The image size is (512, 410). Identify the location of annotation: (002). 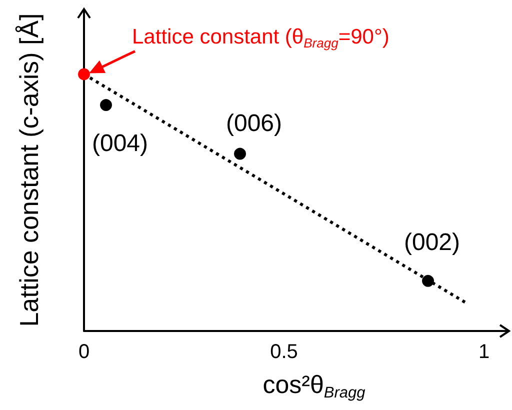
(432, 242).